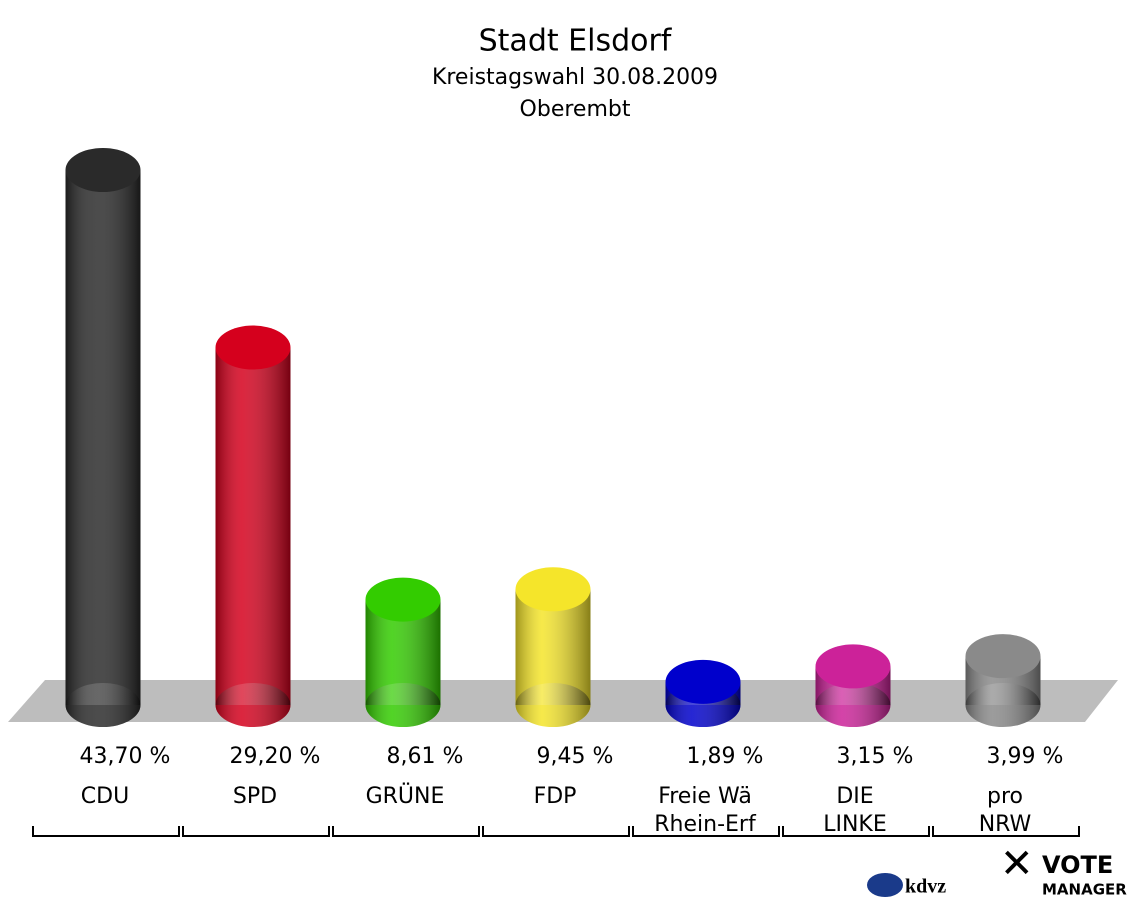 The width and height of the screenshot is (1133, 913). I want to click on value-label: 3,99 %, so click(1025, 756).